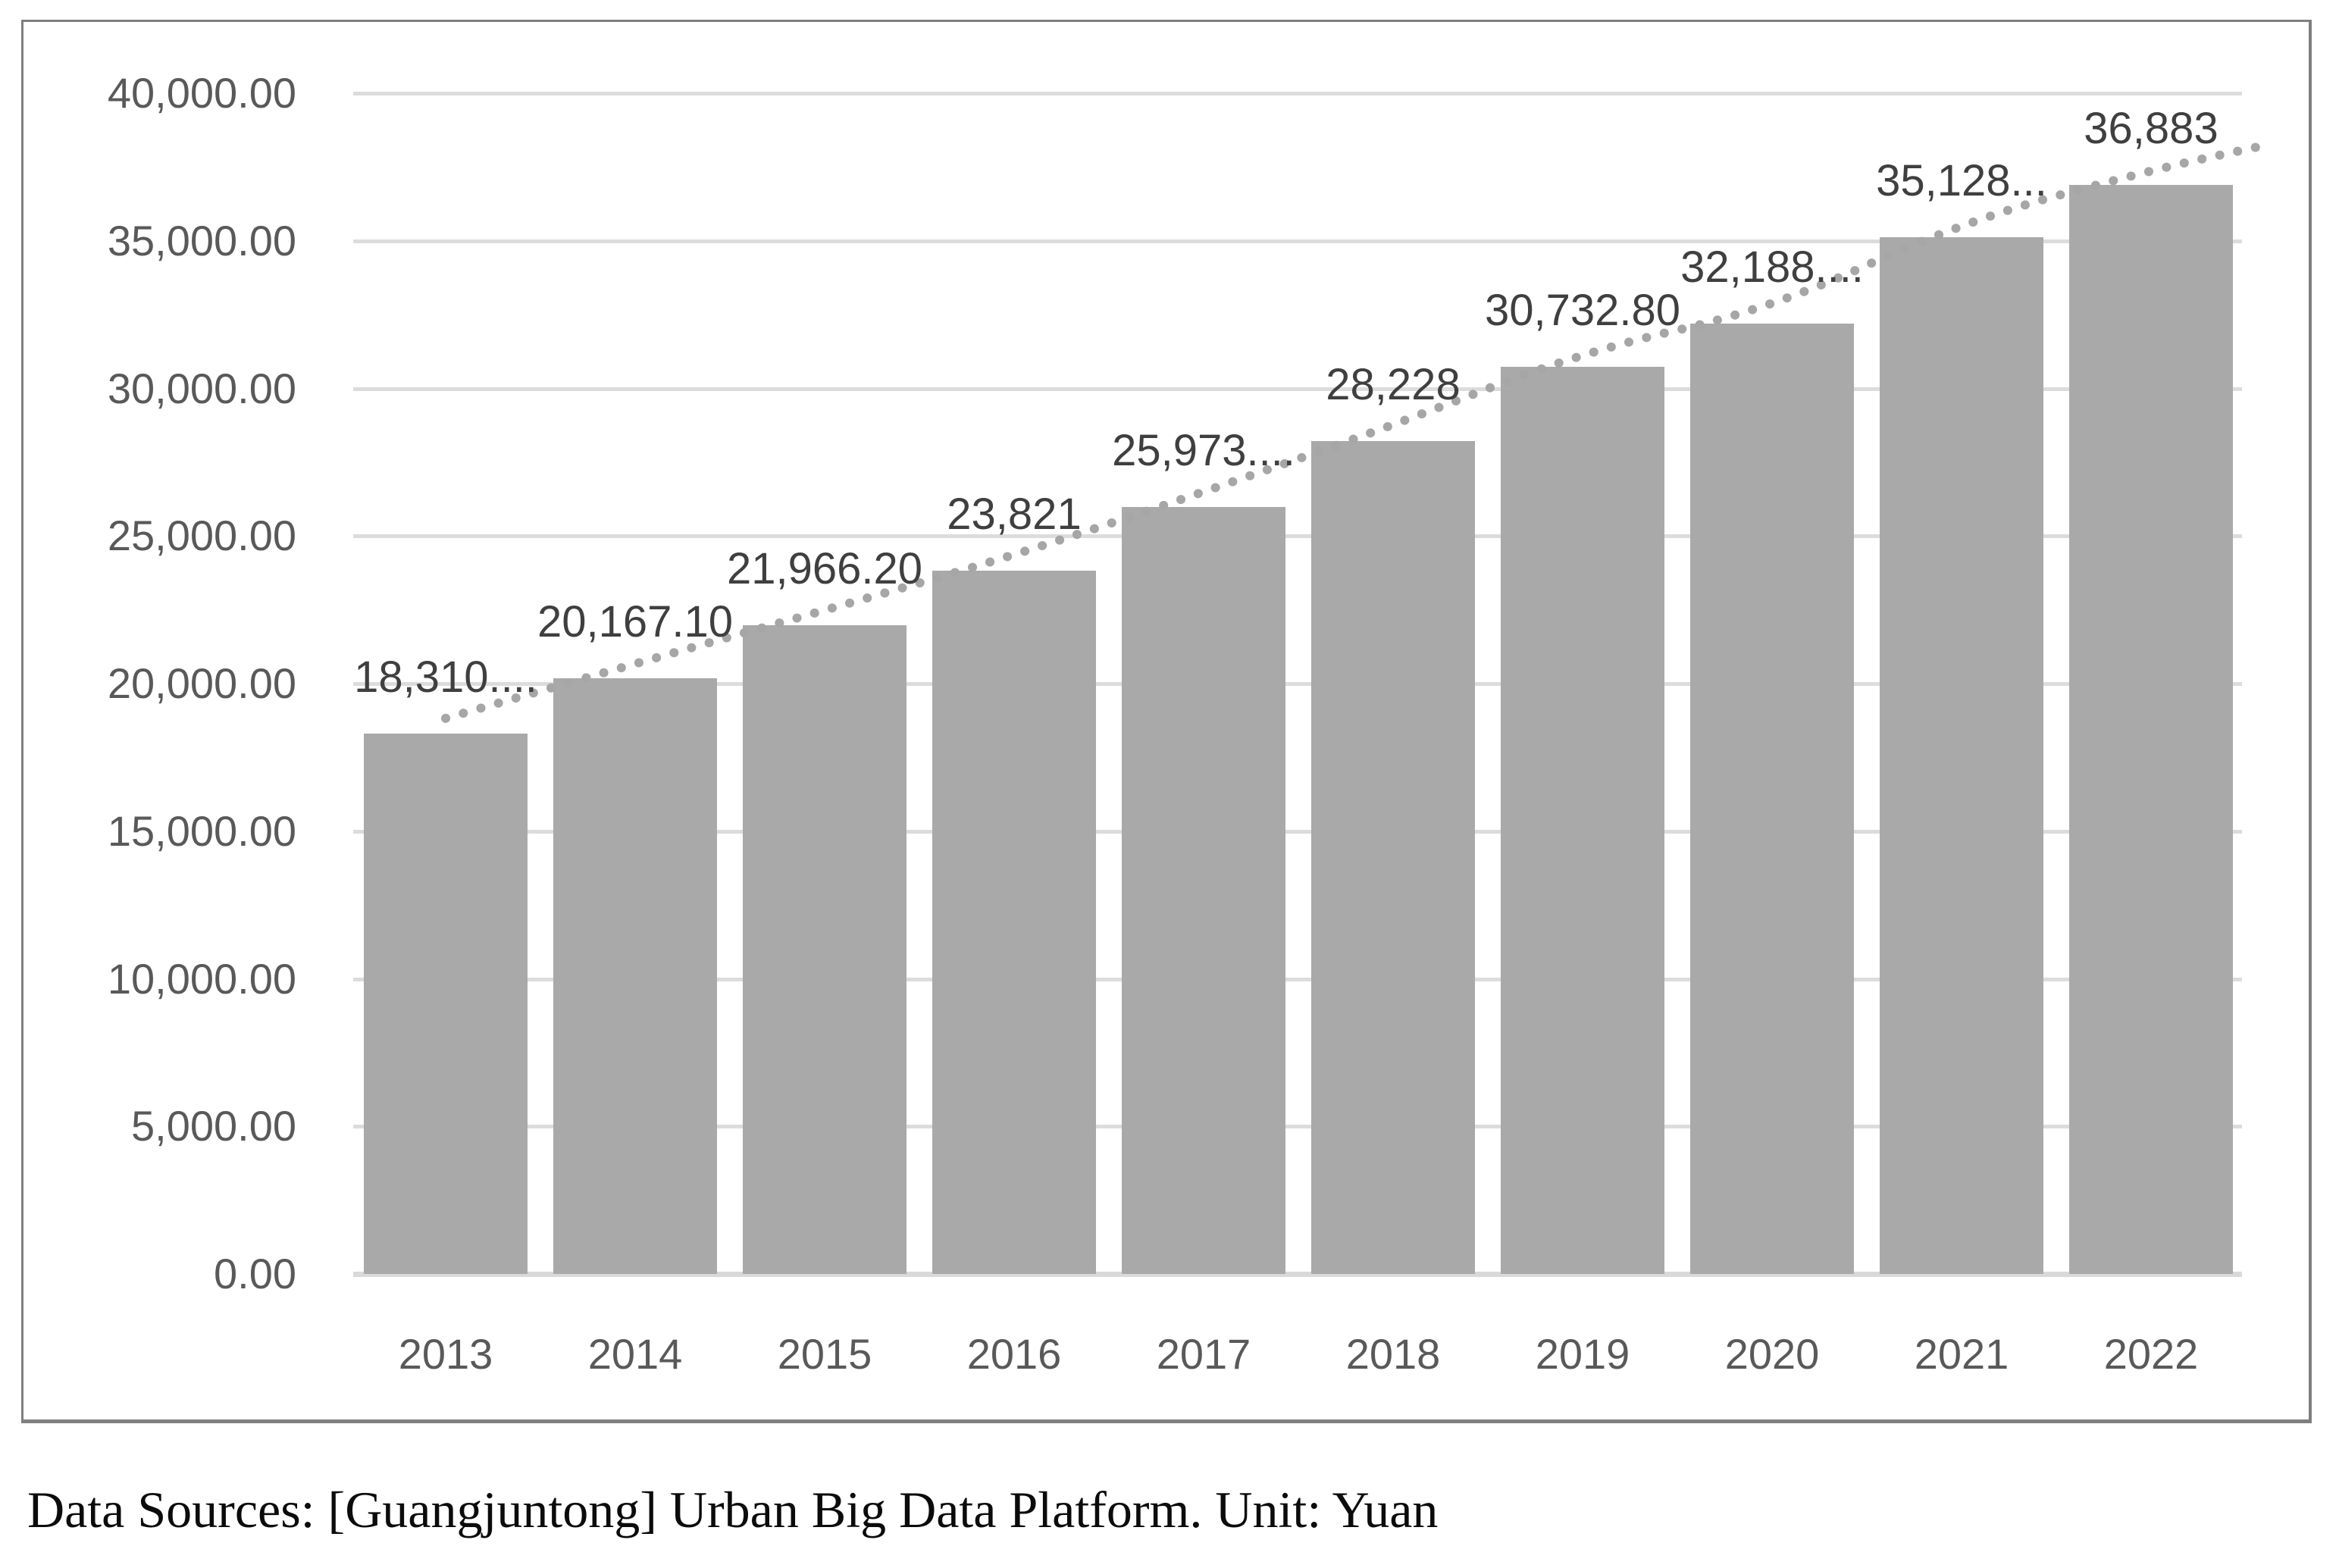  What do you see at coordinates (201, 240) in the screenshot?
I see `y-axis-tick-label: 35,000.00` at bounding box center [201, 240].